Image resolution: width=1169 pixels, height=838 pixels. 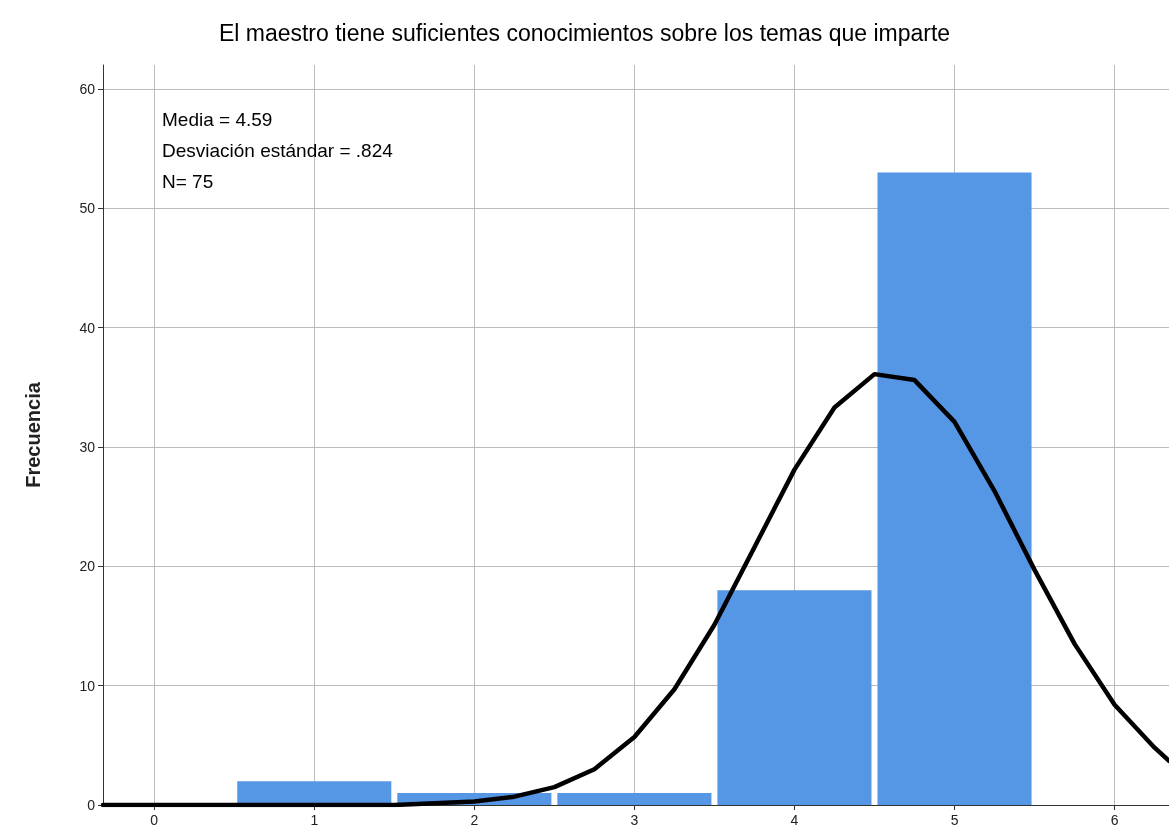 I want to click on y-tick-label: 10, so click(x=87, y=685).